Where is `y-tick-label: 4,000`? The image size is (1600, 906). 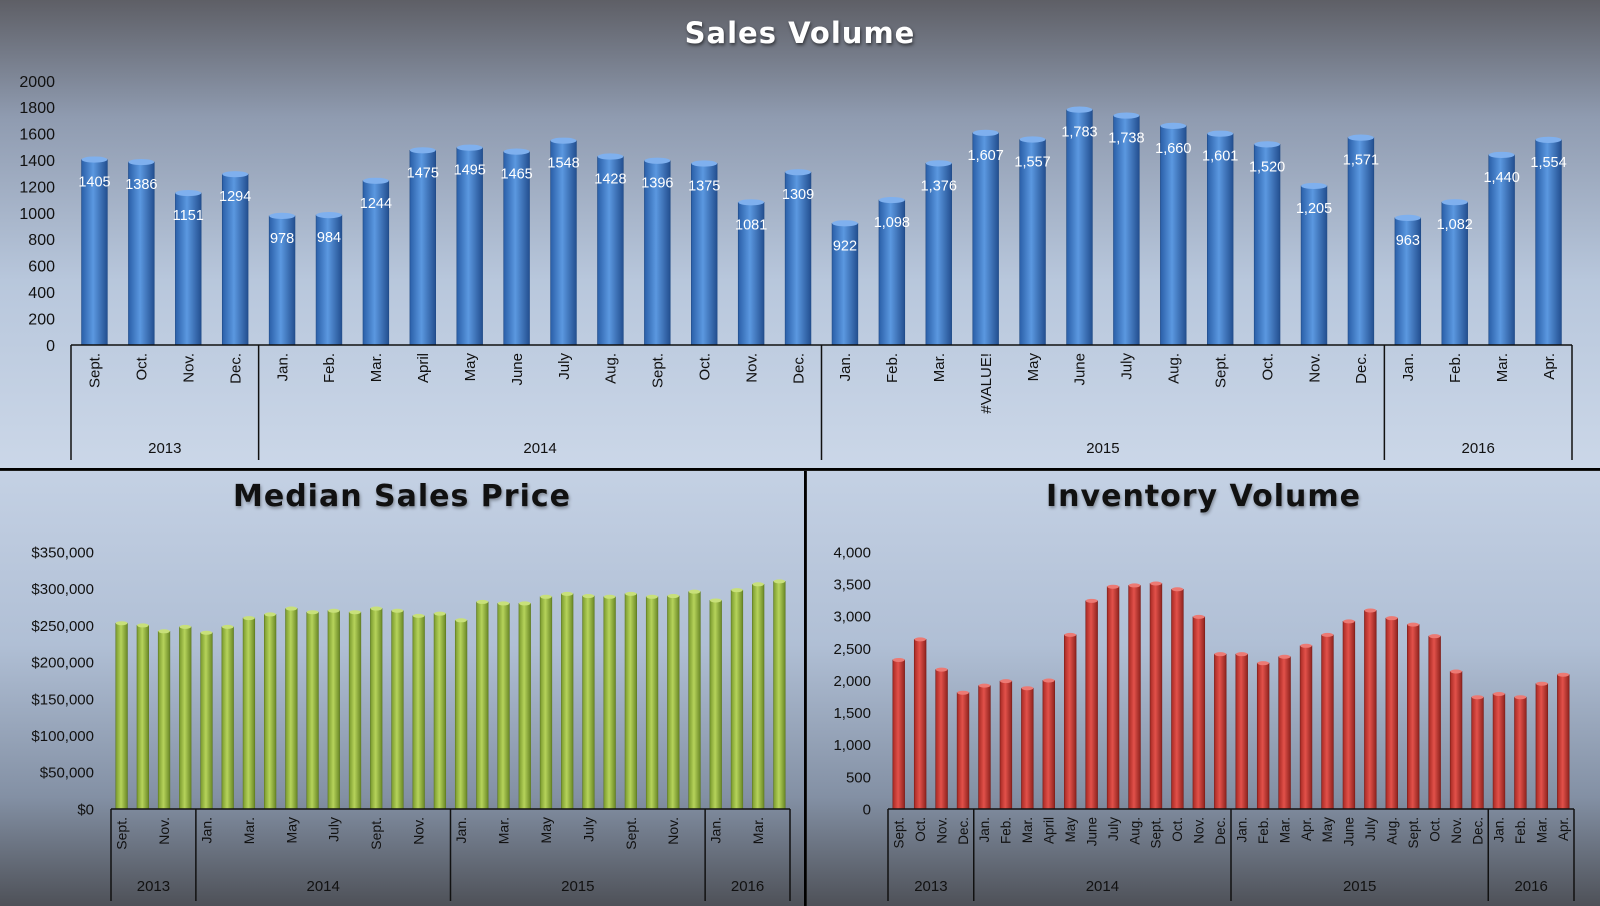 y-tick-label: 4,000 is located at coordinates (852, 552).